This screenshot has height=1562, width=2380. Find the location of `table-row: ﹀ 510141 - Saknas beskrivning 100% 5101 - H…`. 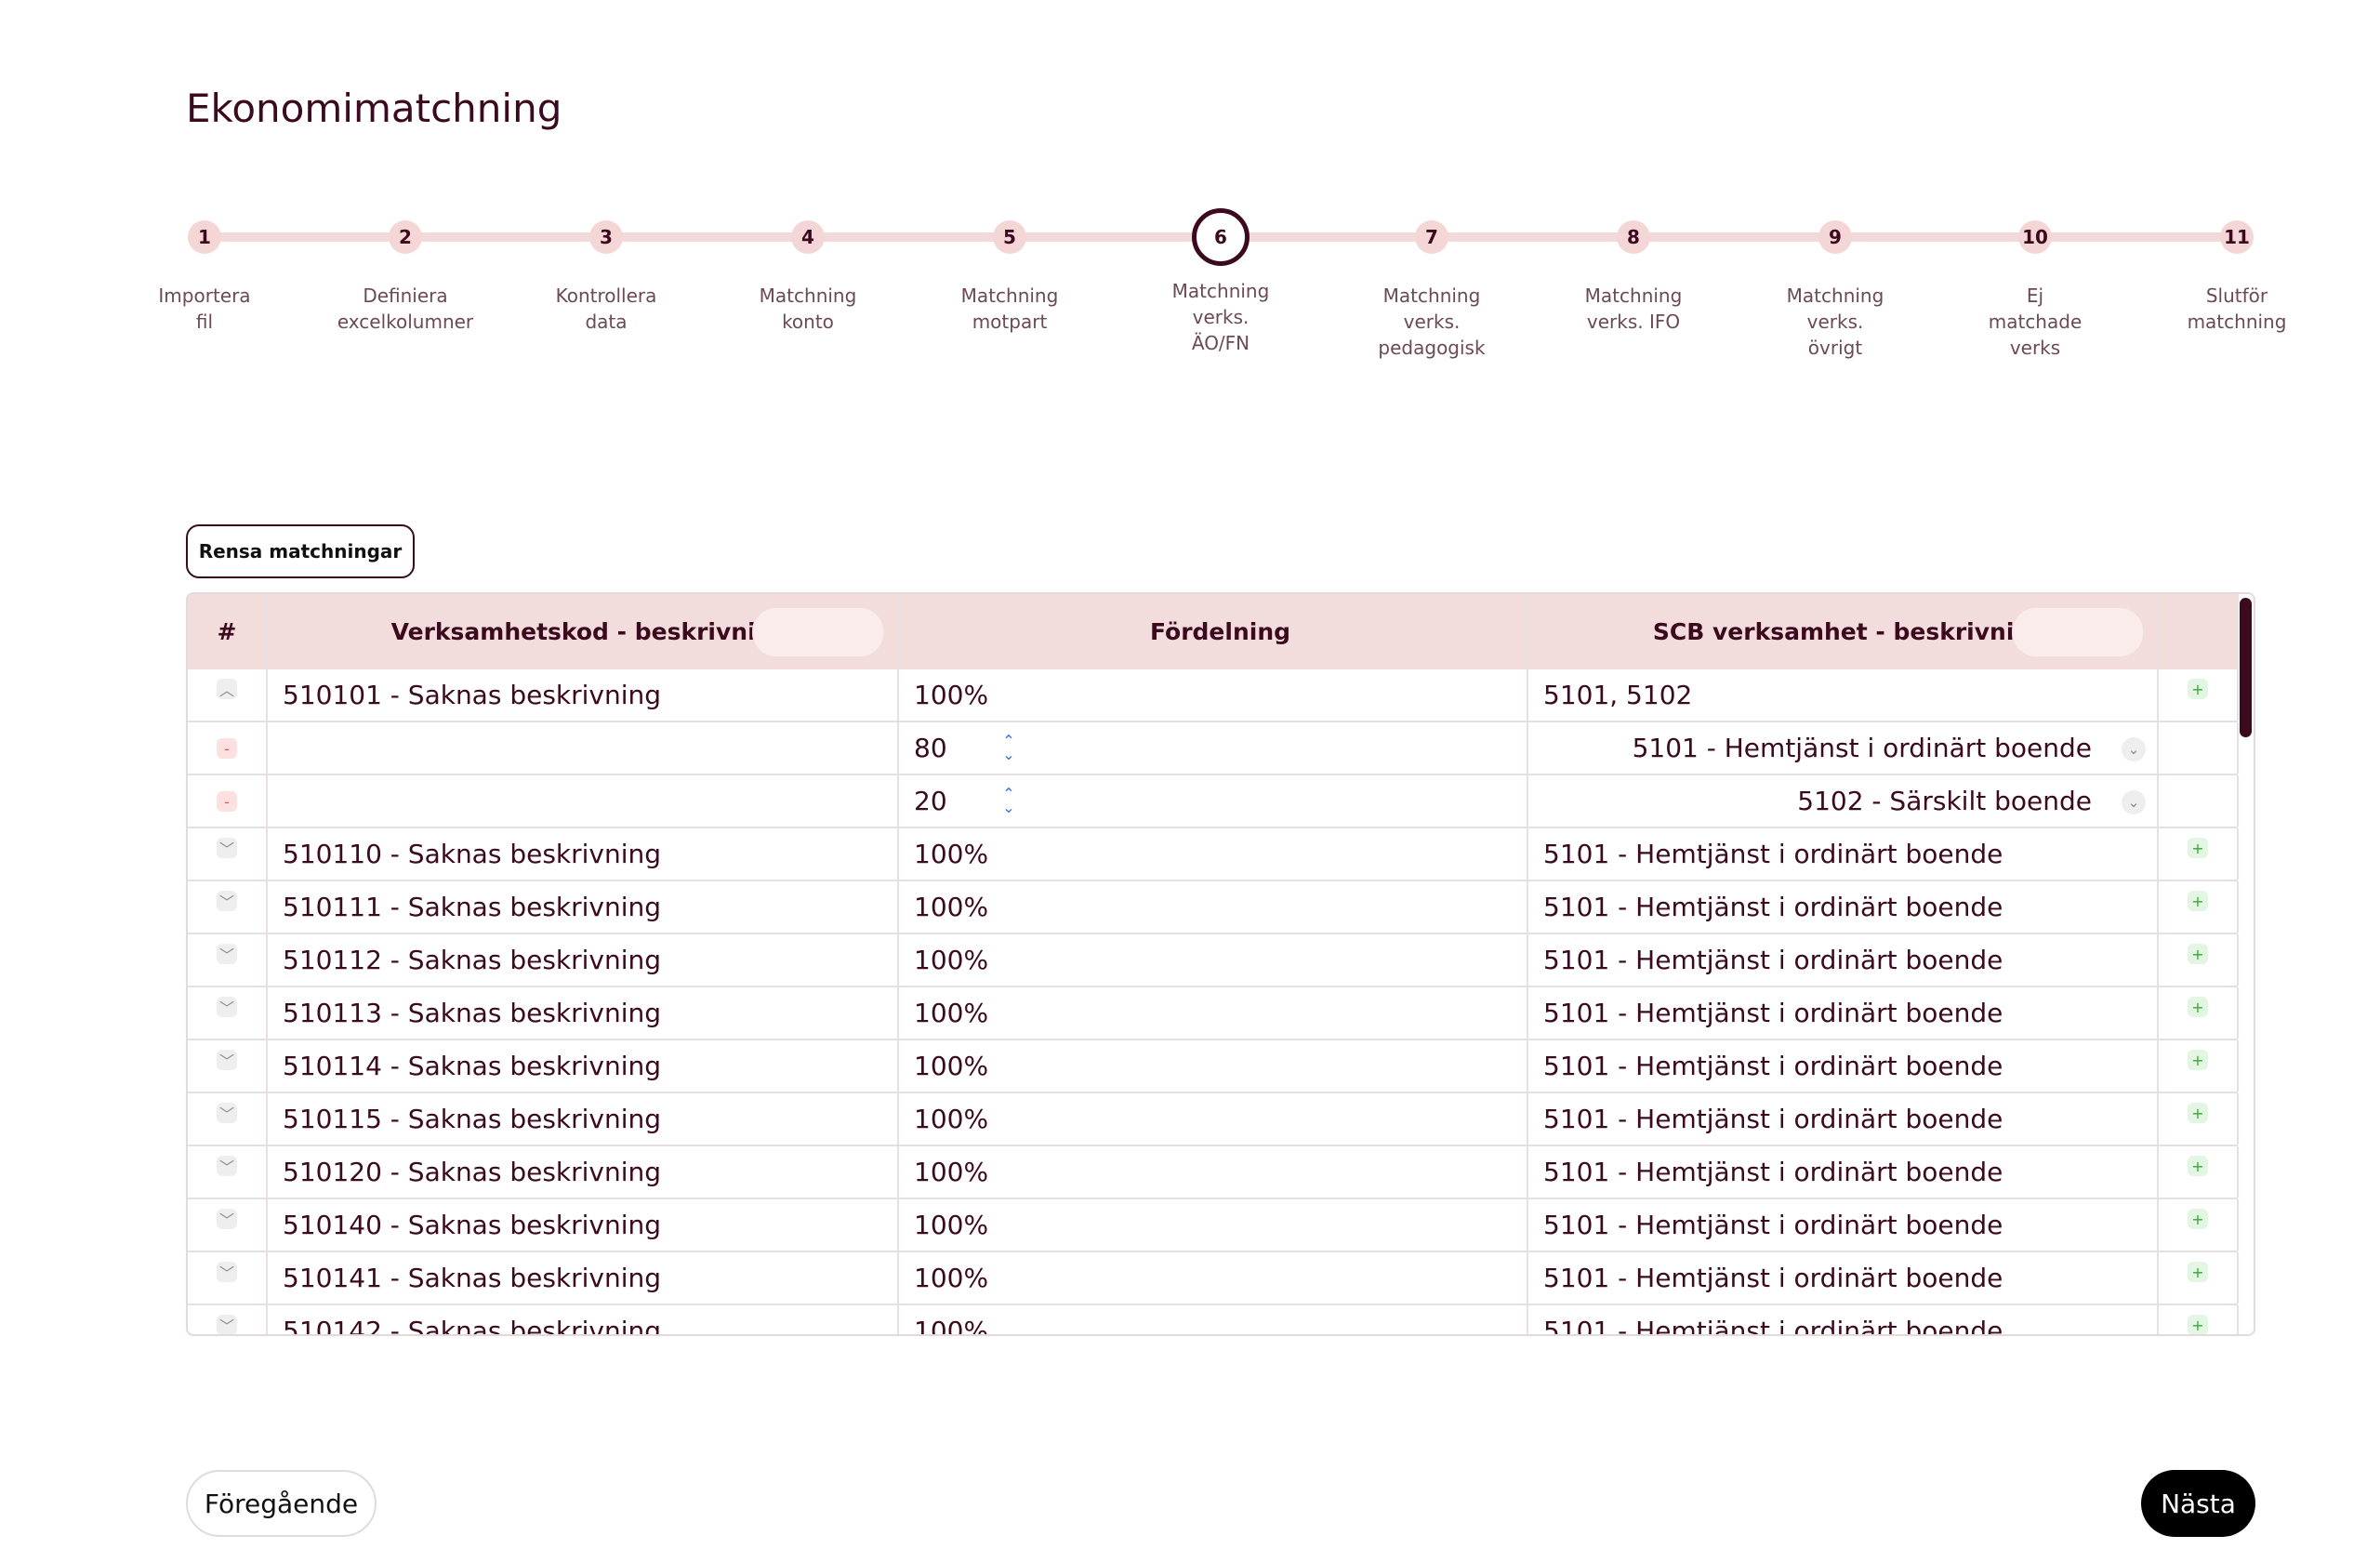

table-row: ﹀ 510141 - Saknas beskrivning 100% 5101 - H… is located at coordinates (1214, 1278).